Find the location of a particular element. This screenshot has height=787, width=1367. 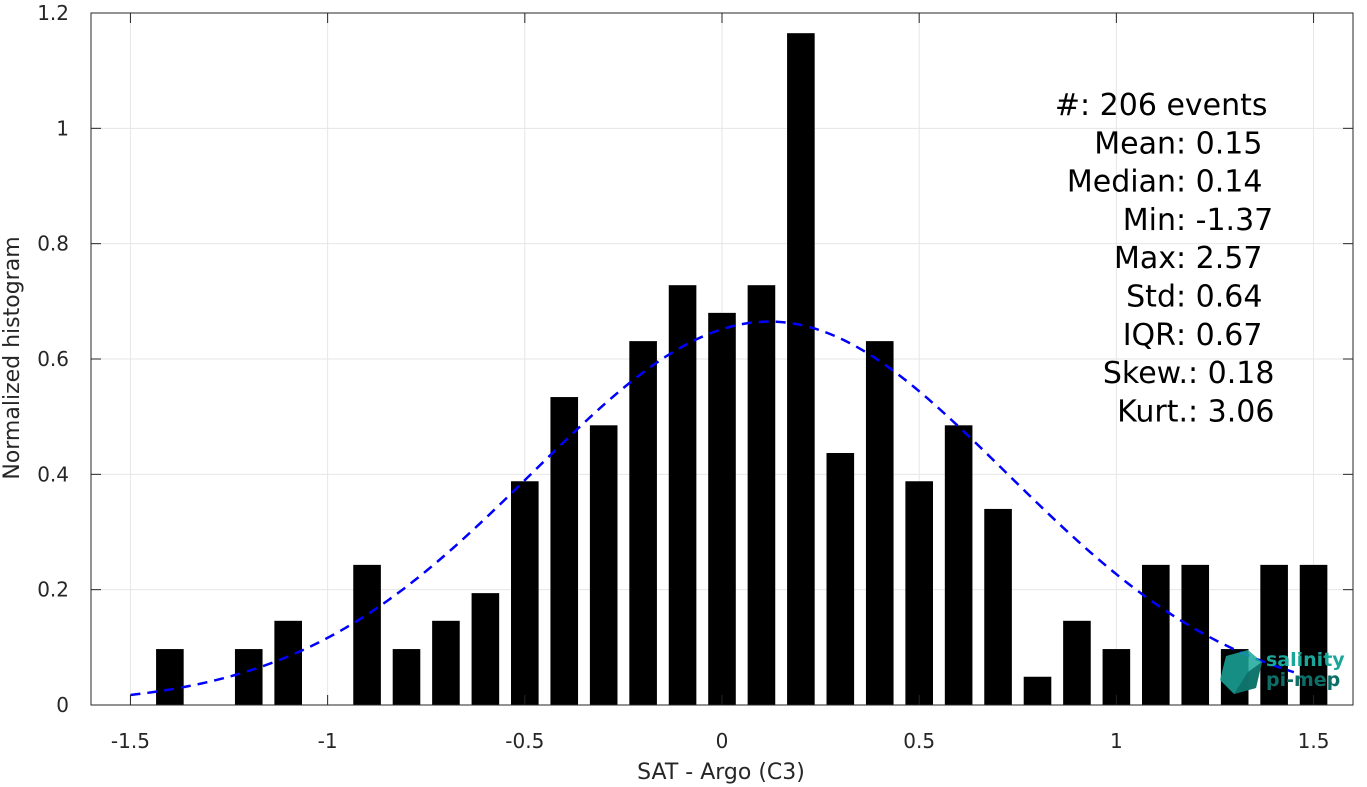

stat-value: : 206 events is located at coordinates (1174, 105).